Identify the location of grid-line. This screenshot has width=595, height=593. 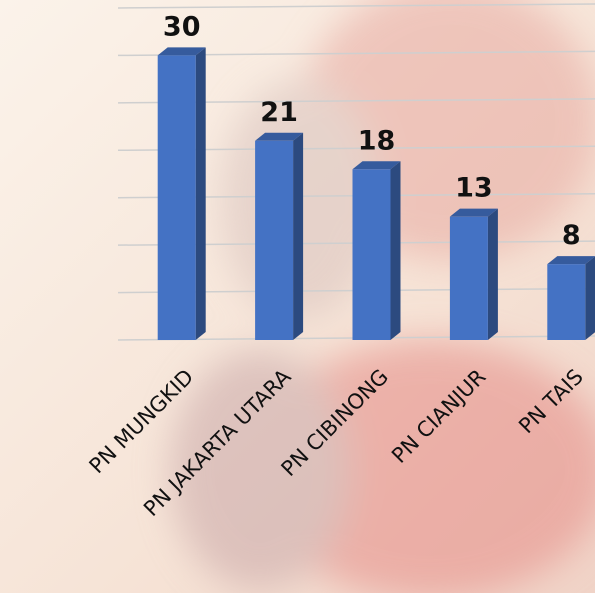
(356, 6).